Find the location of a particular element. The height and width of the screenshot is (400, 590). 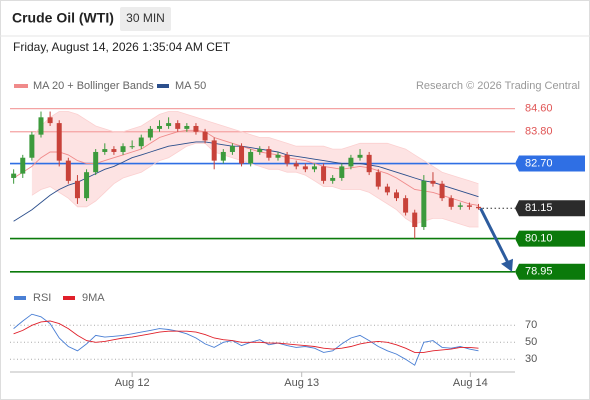

legend-label: MA 50 is located at coordinates (190, 86).